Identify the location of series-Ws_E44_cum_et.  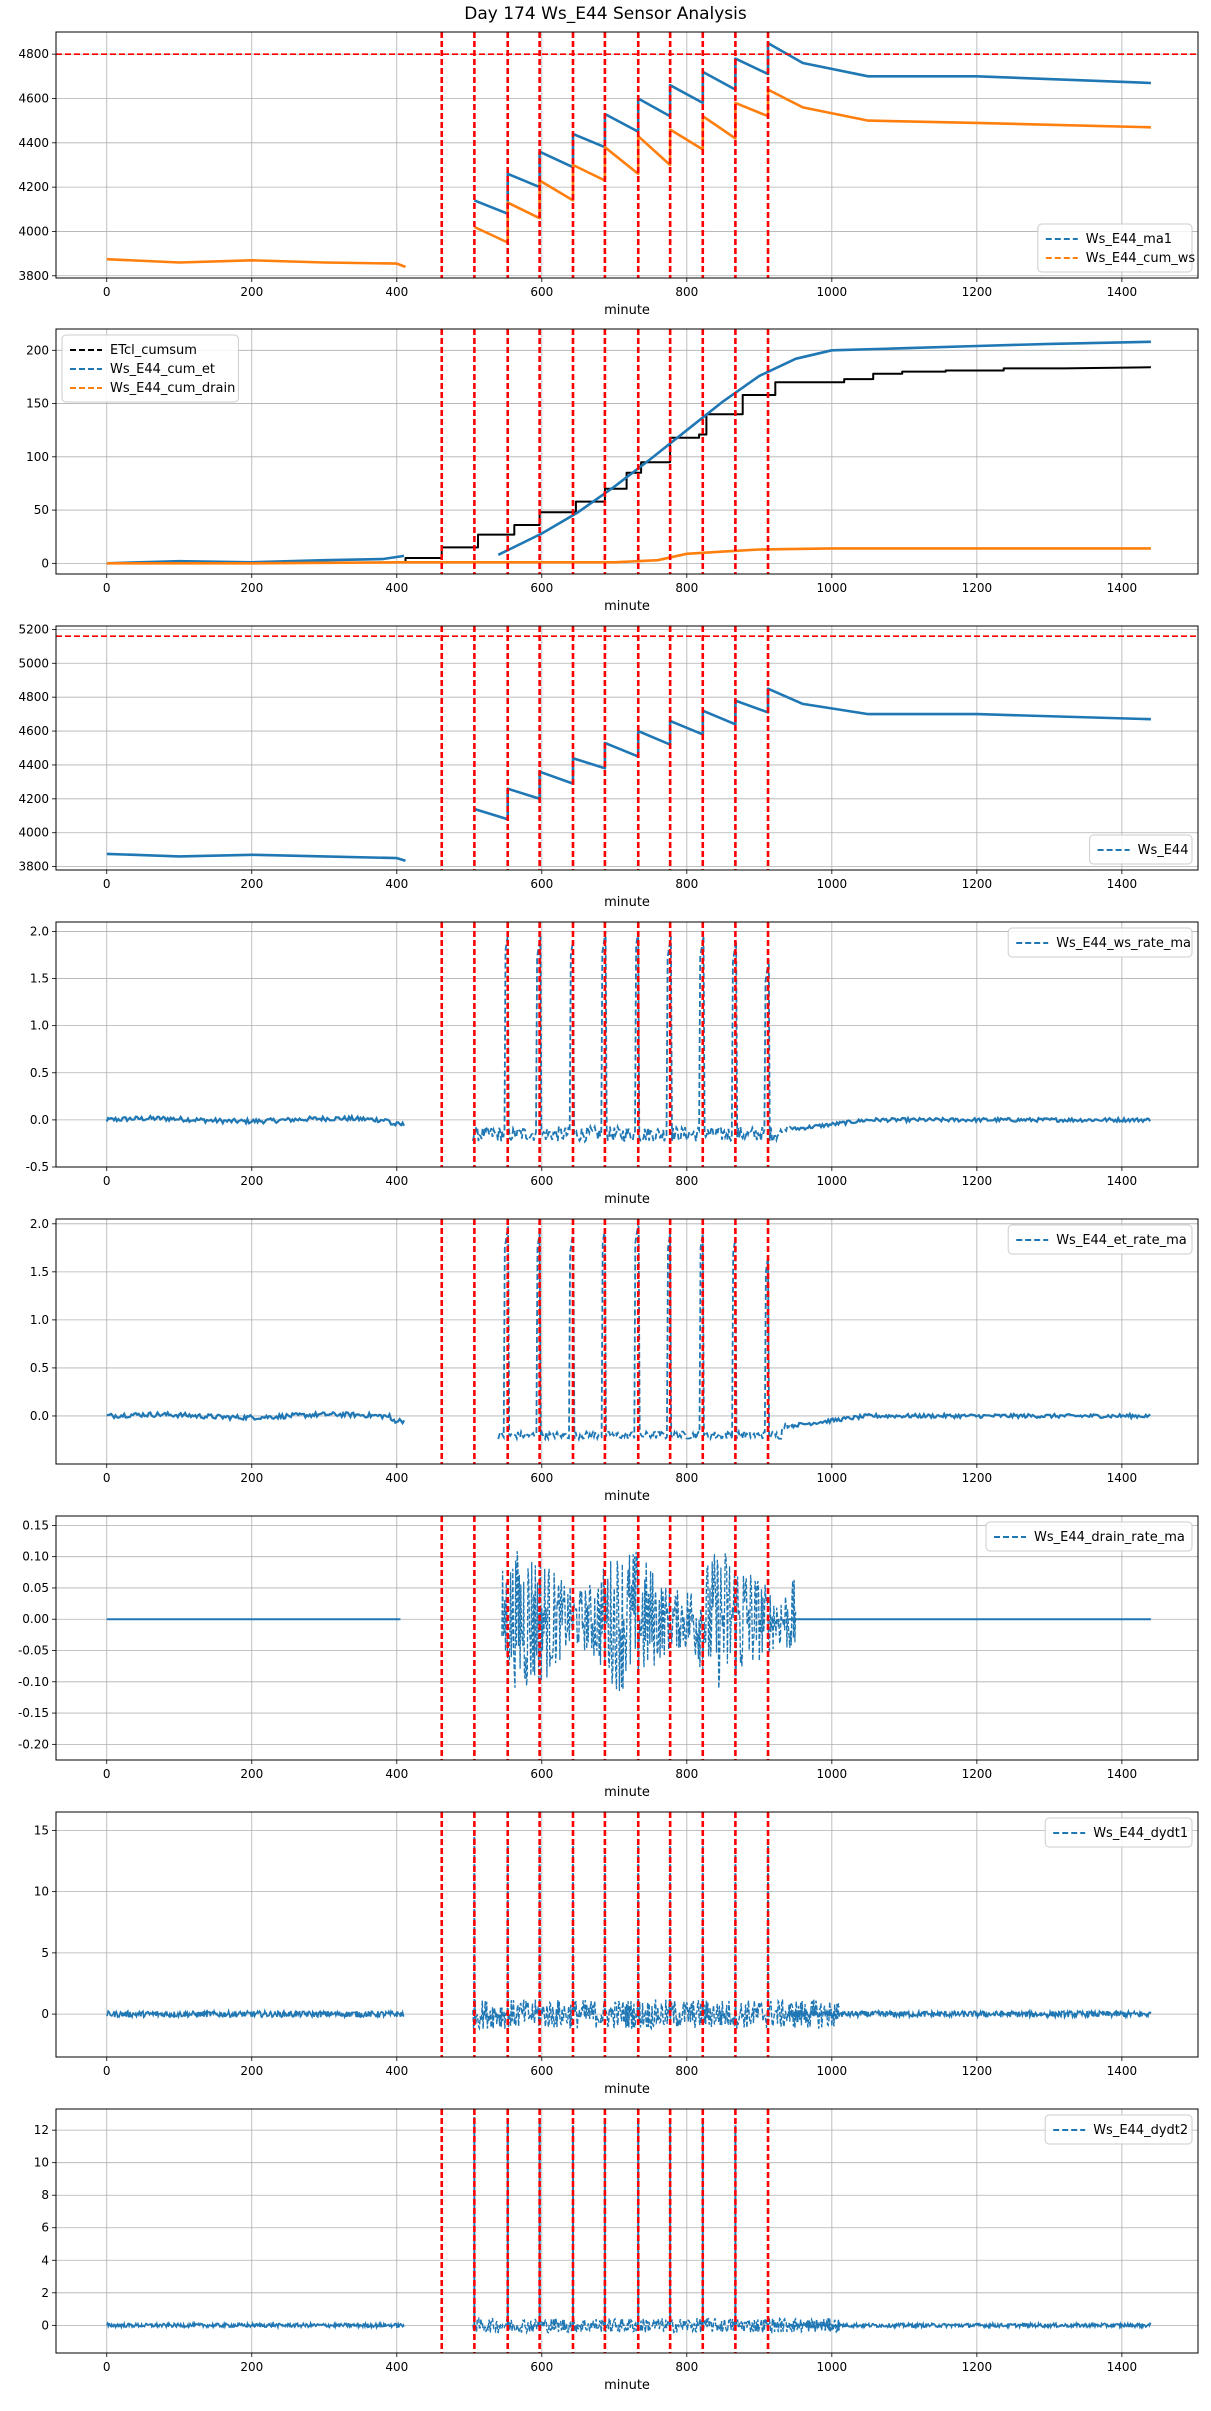
(628, 452).